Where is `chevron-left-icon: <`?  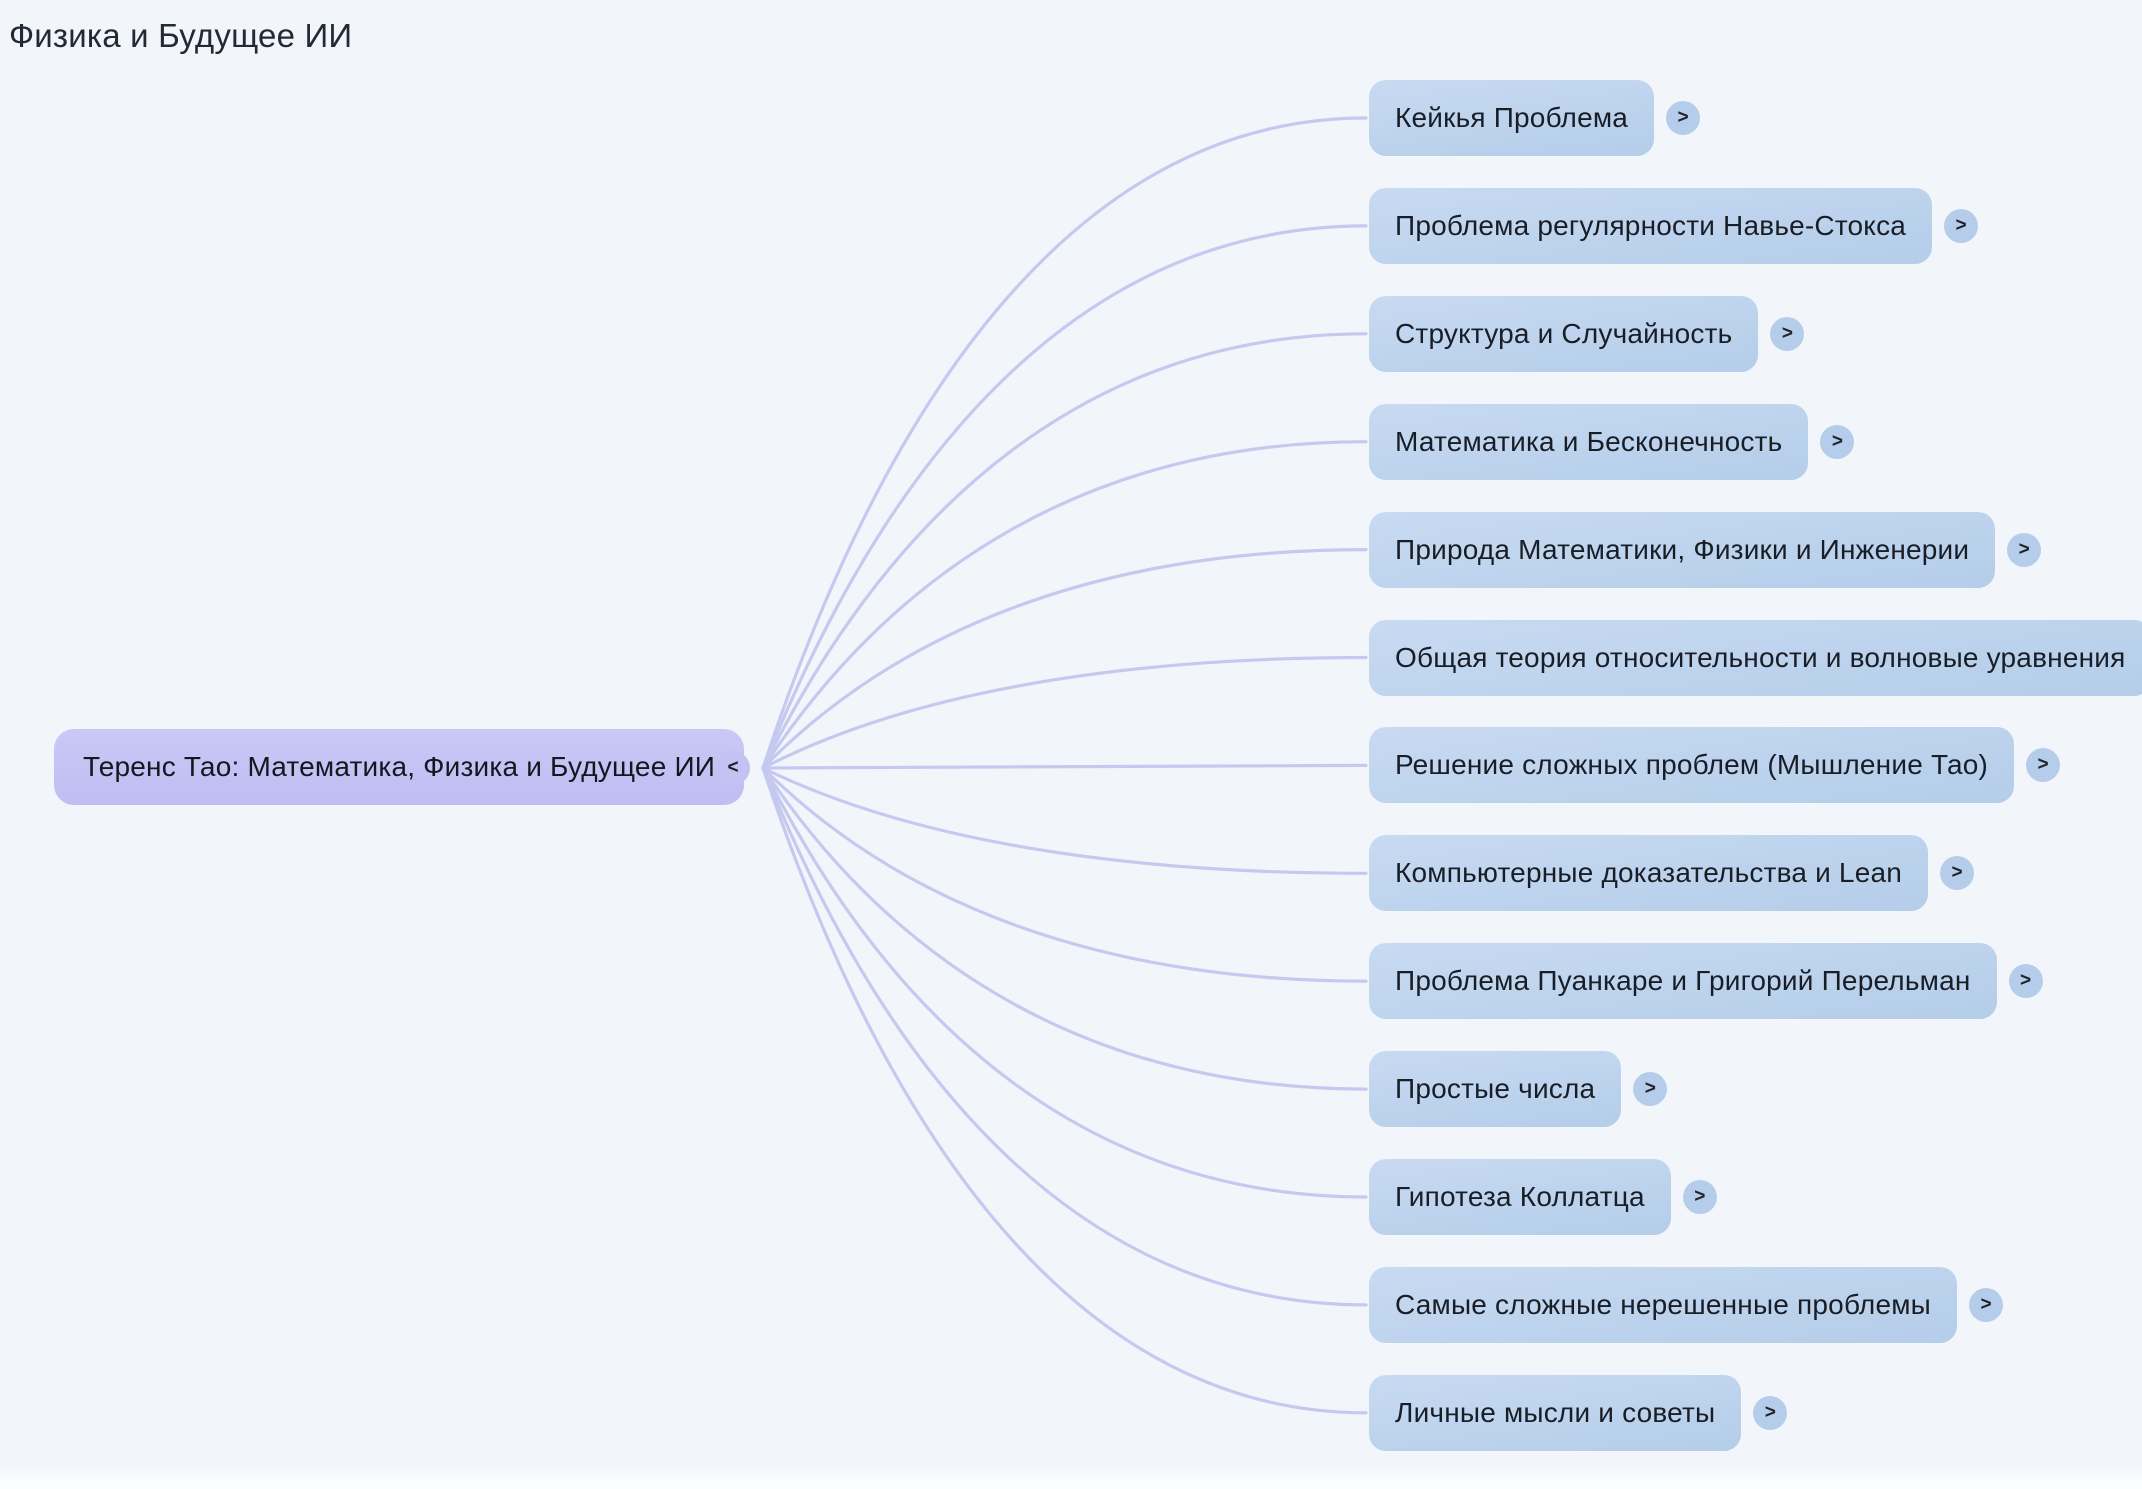 chevron-left-icon: < is located at coordinates (733, 767).